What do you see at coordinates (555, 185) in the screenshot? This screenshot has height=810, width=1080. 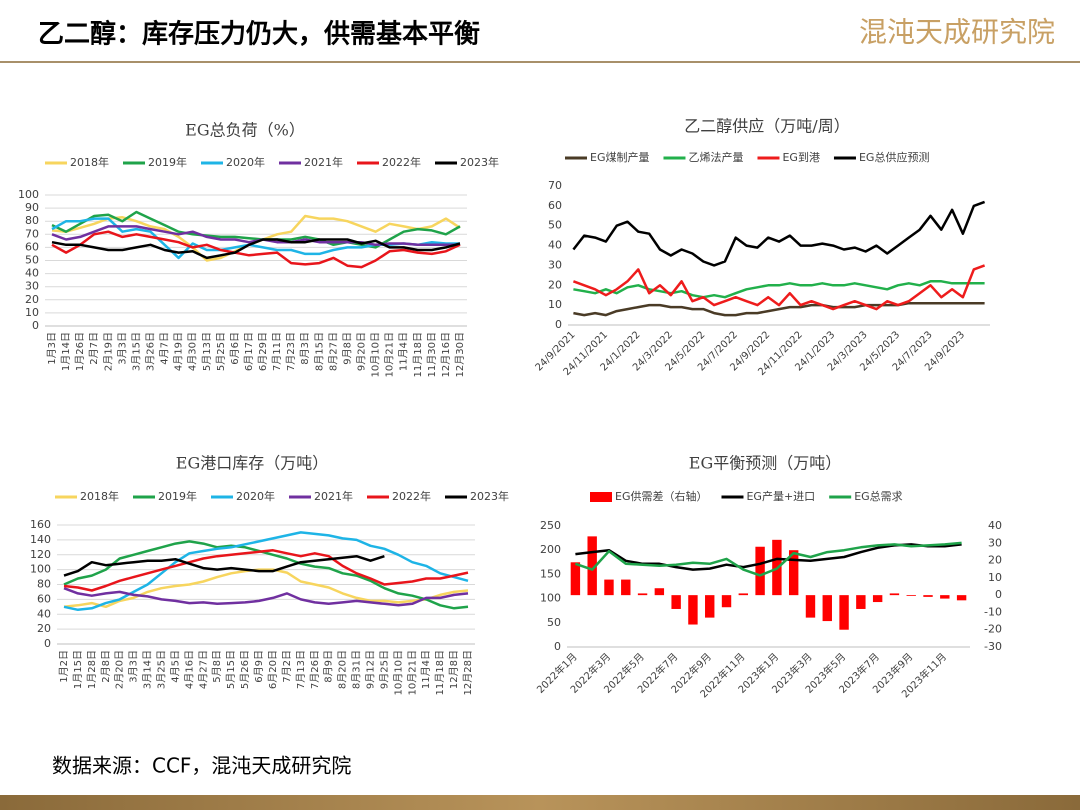 I see `y-tick-label: 70` at bounding box center [555, 185].